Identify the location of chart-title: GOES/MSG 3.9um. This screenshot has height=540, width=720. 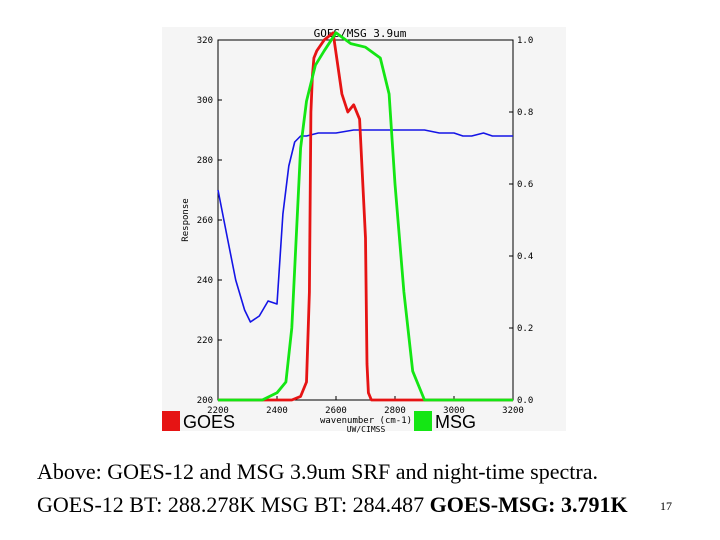
(360, 33).